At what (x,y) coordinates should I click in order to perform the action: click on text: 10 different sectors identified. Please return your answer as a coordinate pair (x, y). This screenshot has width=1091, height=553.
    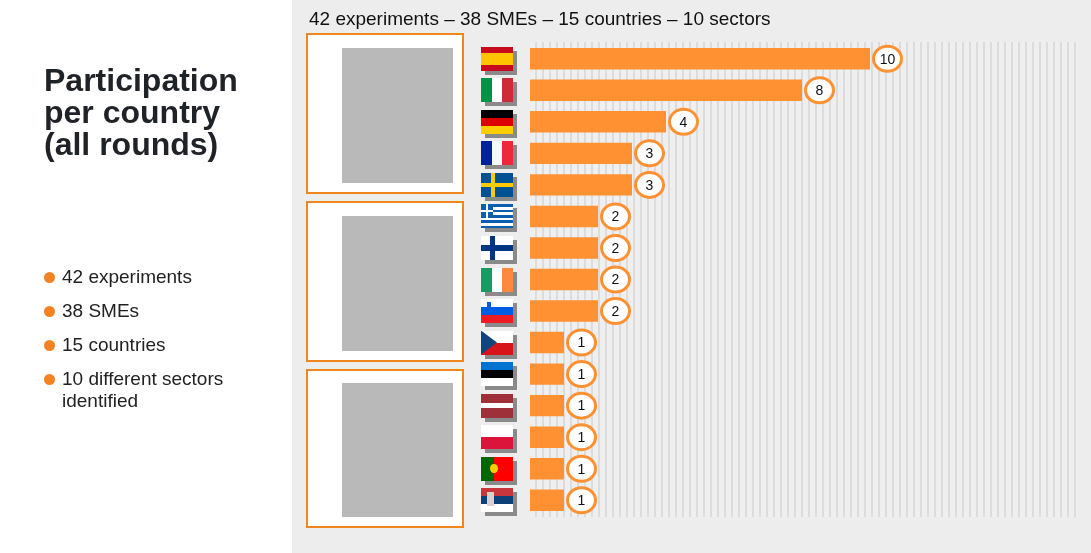
    Looking at the image, I should click on (143, 389).